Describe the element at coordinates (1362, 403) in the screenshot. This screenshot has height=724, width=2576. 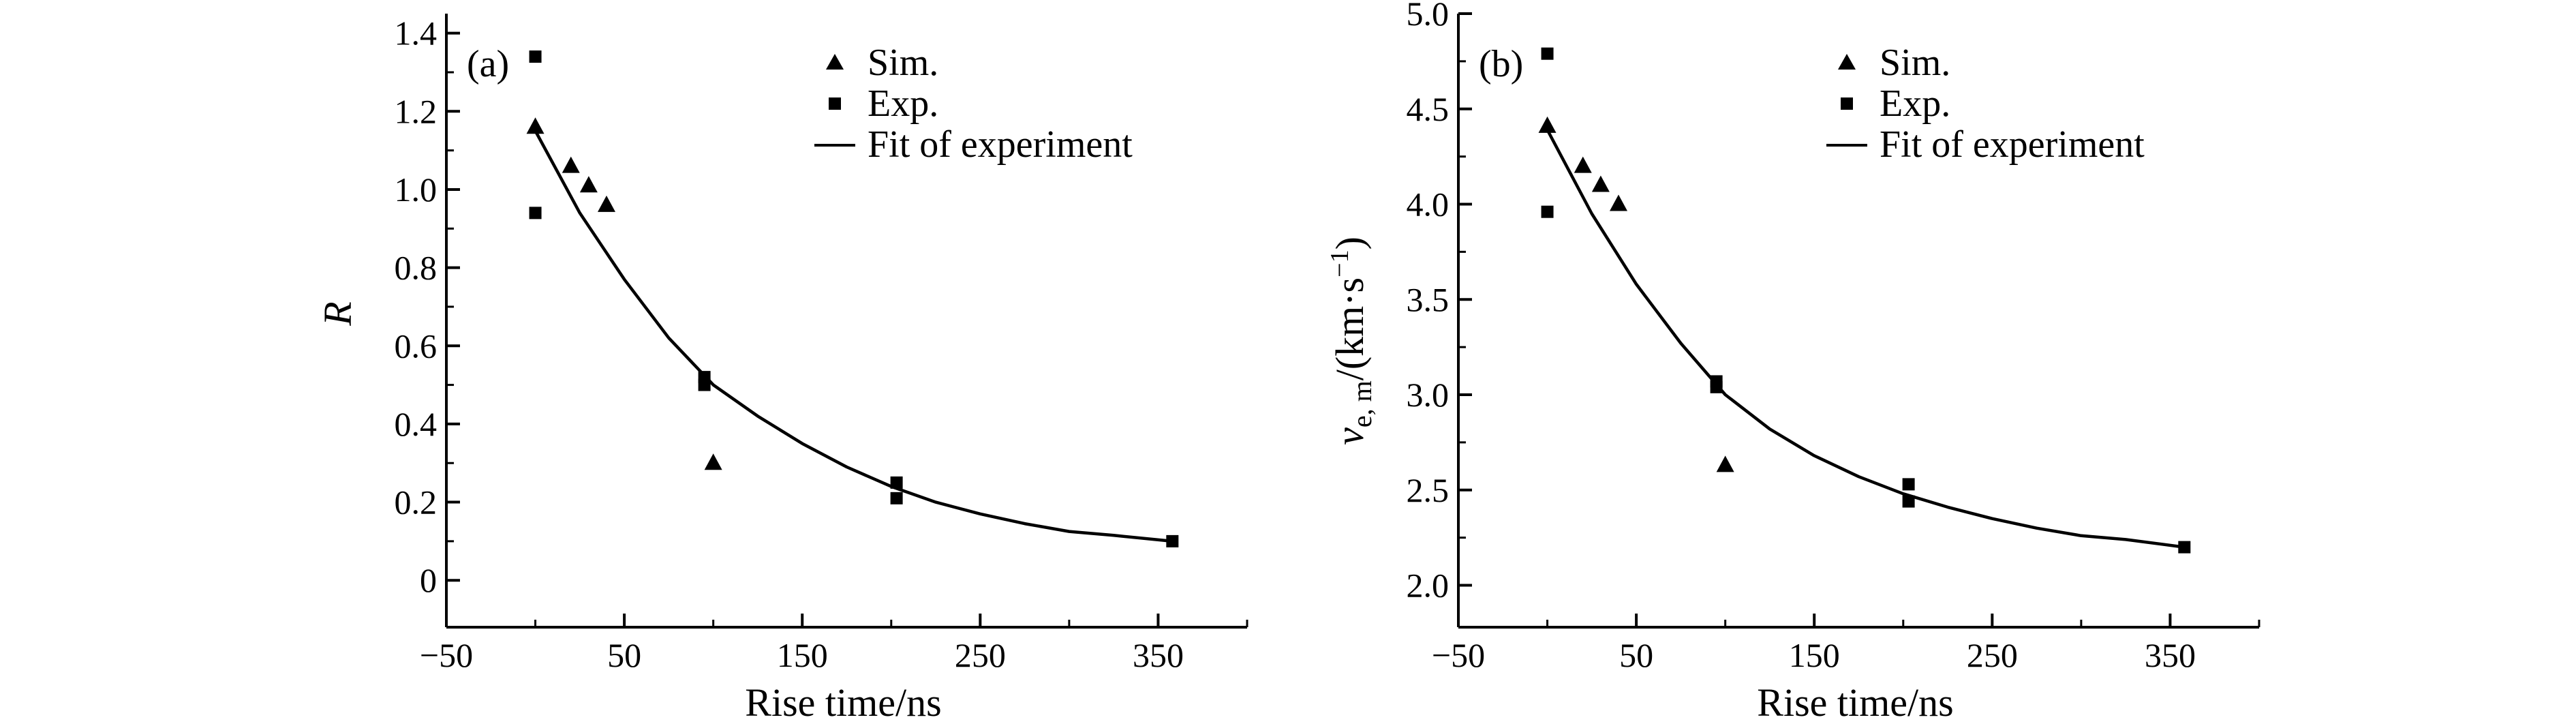
I see `y-axis-title-subscript: e, m` at that location.